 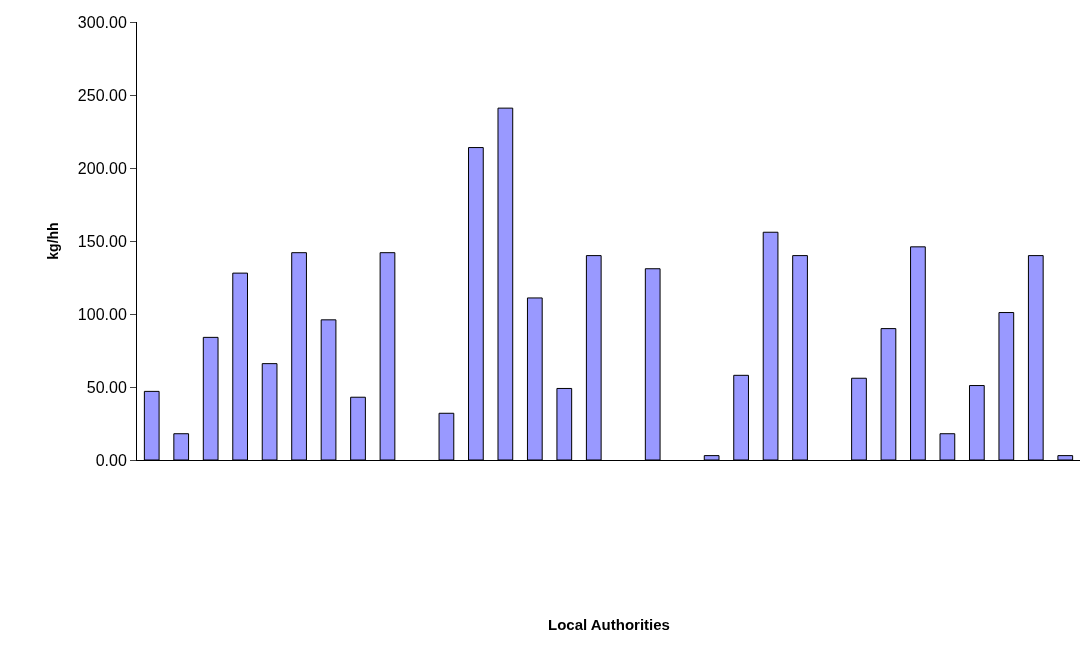 What do you see at coordinates (106, 387) in the screenshot?
I see `y-tick-label: 50.00` at bounding box center [106, 387].